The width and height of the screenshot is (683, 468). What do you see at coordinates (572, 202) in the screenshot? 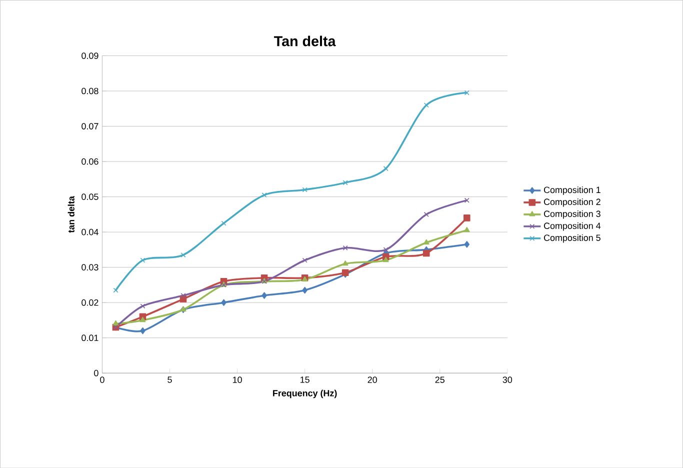
I see `legend-label: Composition 2` at bounding box center [572, 202].